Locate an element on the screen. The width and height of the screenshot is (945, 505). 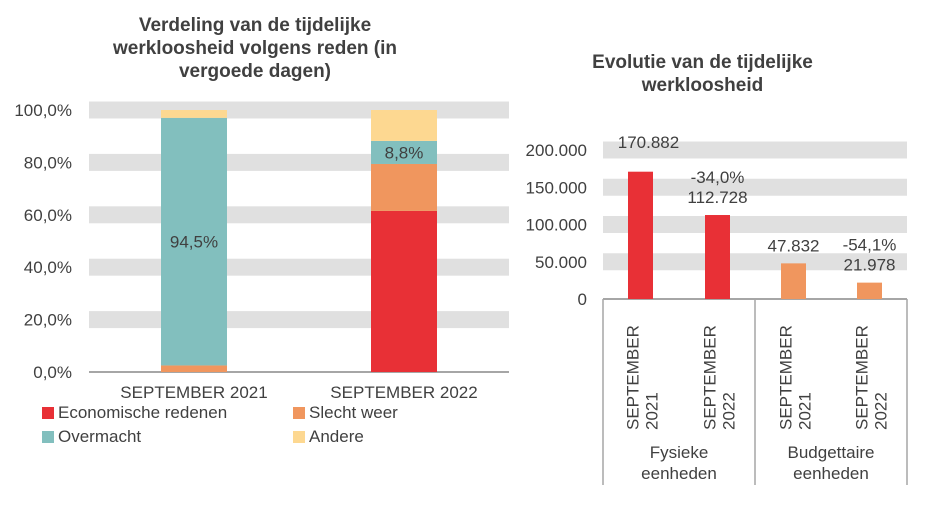
data-label: 21.978 is located at coordinates (870, 265).